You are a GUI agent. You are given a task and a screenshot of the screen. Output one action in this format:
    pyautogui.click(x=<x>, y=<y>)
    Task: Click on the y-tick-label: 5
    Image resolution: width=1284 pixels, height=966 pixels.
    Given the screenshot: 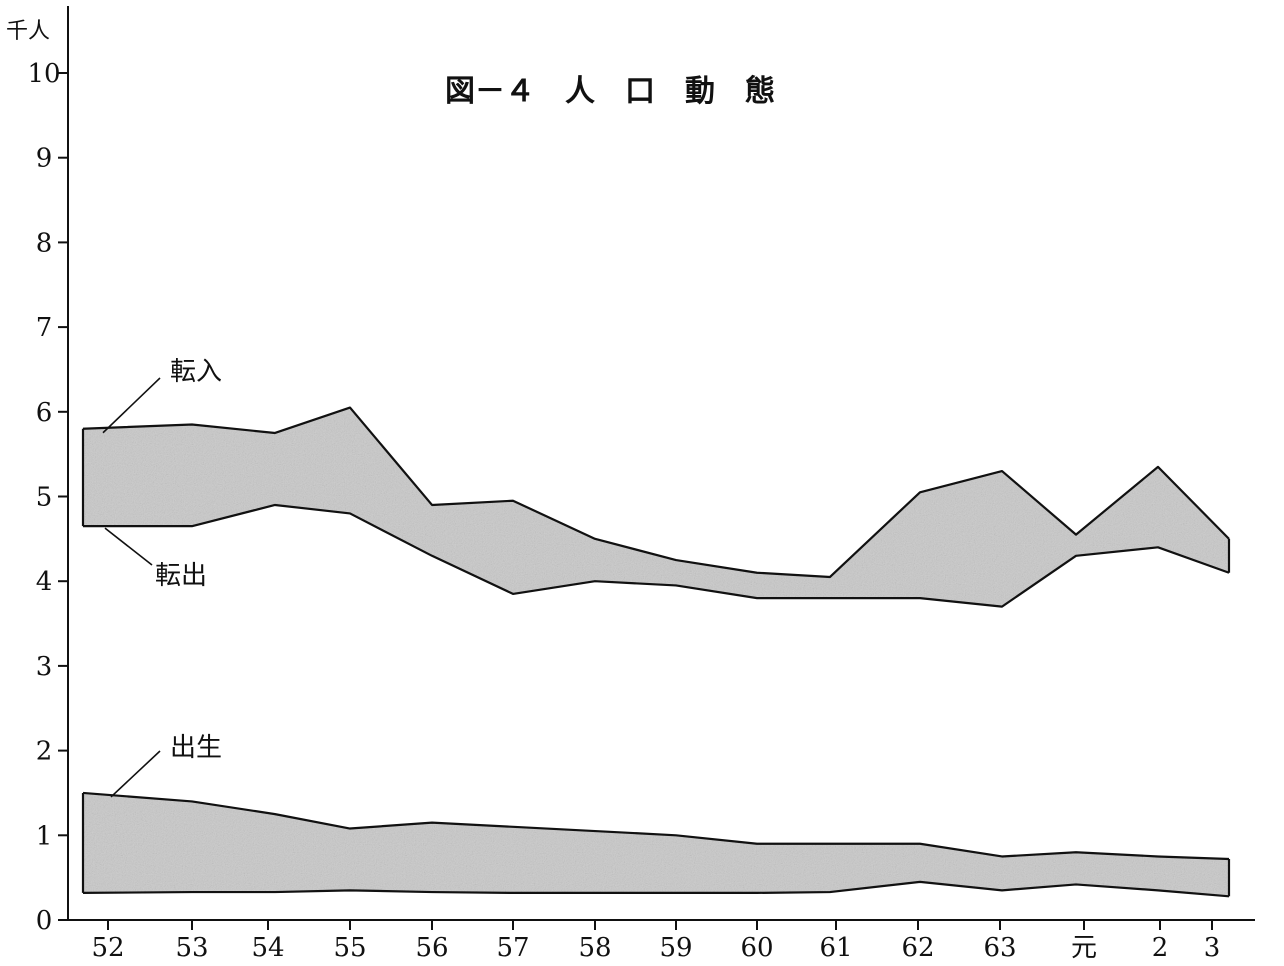 What is the action you would take?
    pyautogui.click(x=44, y=498)
    